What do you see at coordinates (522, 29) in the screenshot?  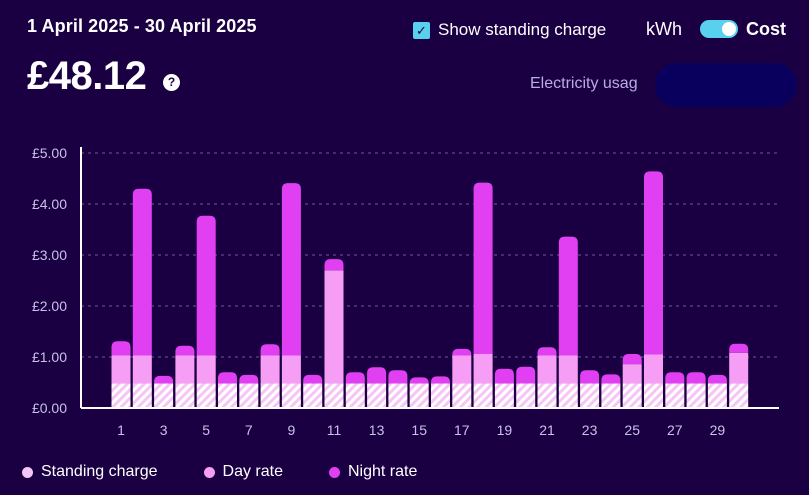 I see `show-standing-charge-label: Show standing charge` at bounding box center [522, 29].